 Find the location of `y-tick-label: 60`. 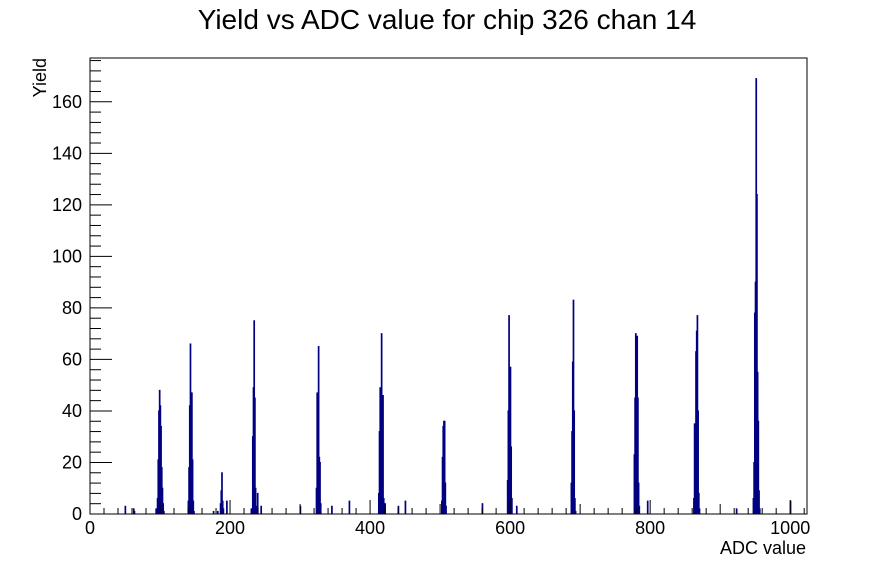

y-tick-label: 60 is located at coordinates (72, 359).